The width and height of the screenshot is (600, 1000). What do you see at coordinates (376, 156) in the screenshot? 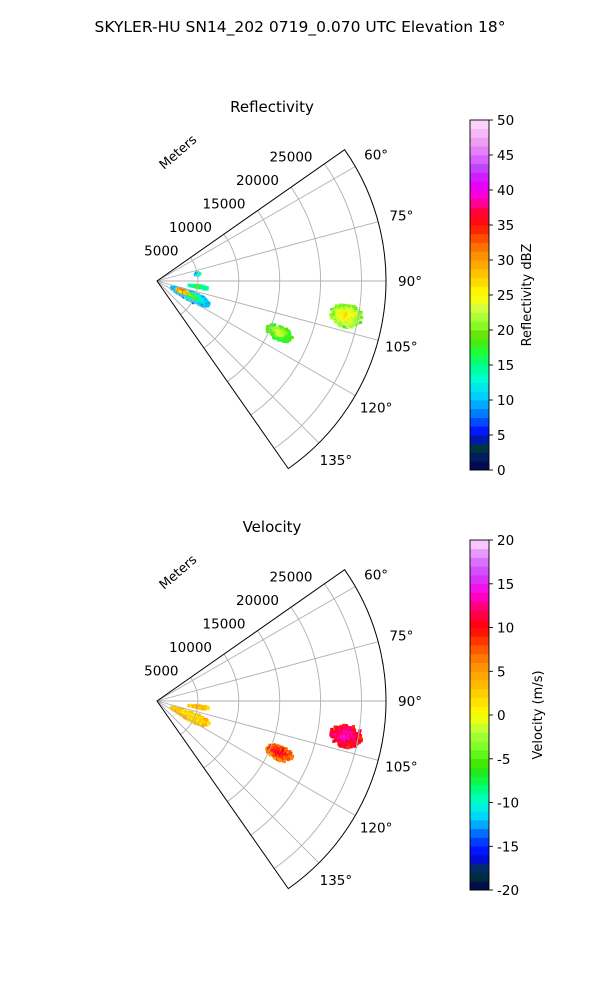
I see `reflectivity-azimuth-tick-label: 60°` at bounding box center [376, 156].